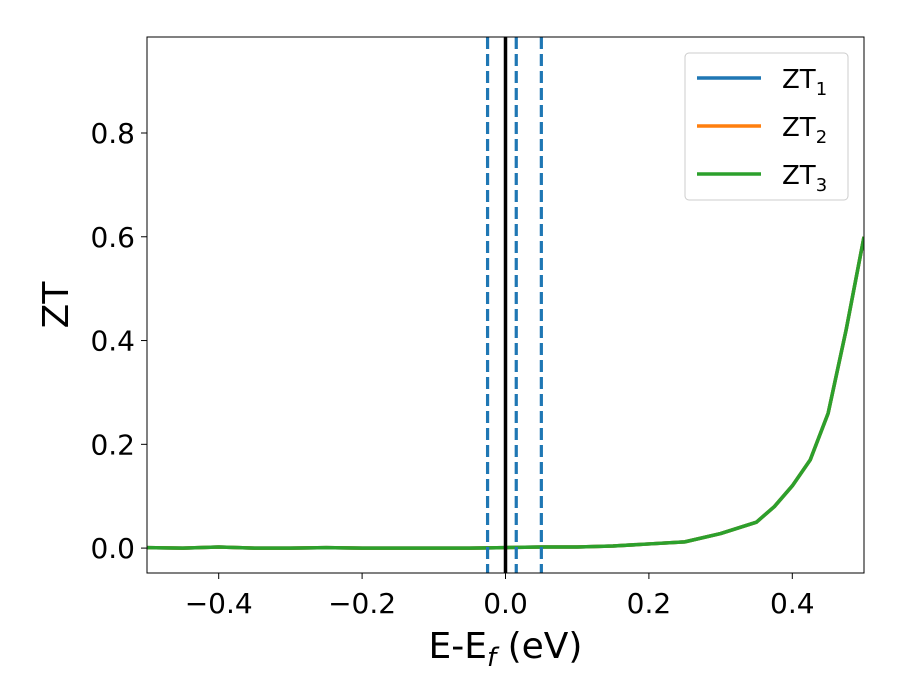 Image resolution: width=900 pixels, height=700 pixels. Describe the element at coordinates (362, 603) in the screenshot. I see `x-tick-label: −0.2` at that location.